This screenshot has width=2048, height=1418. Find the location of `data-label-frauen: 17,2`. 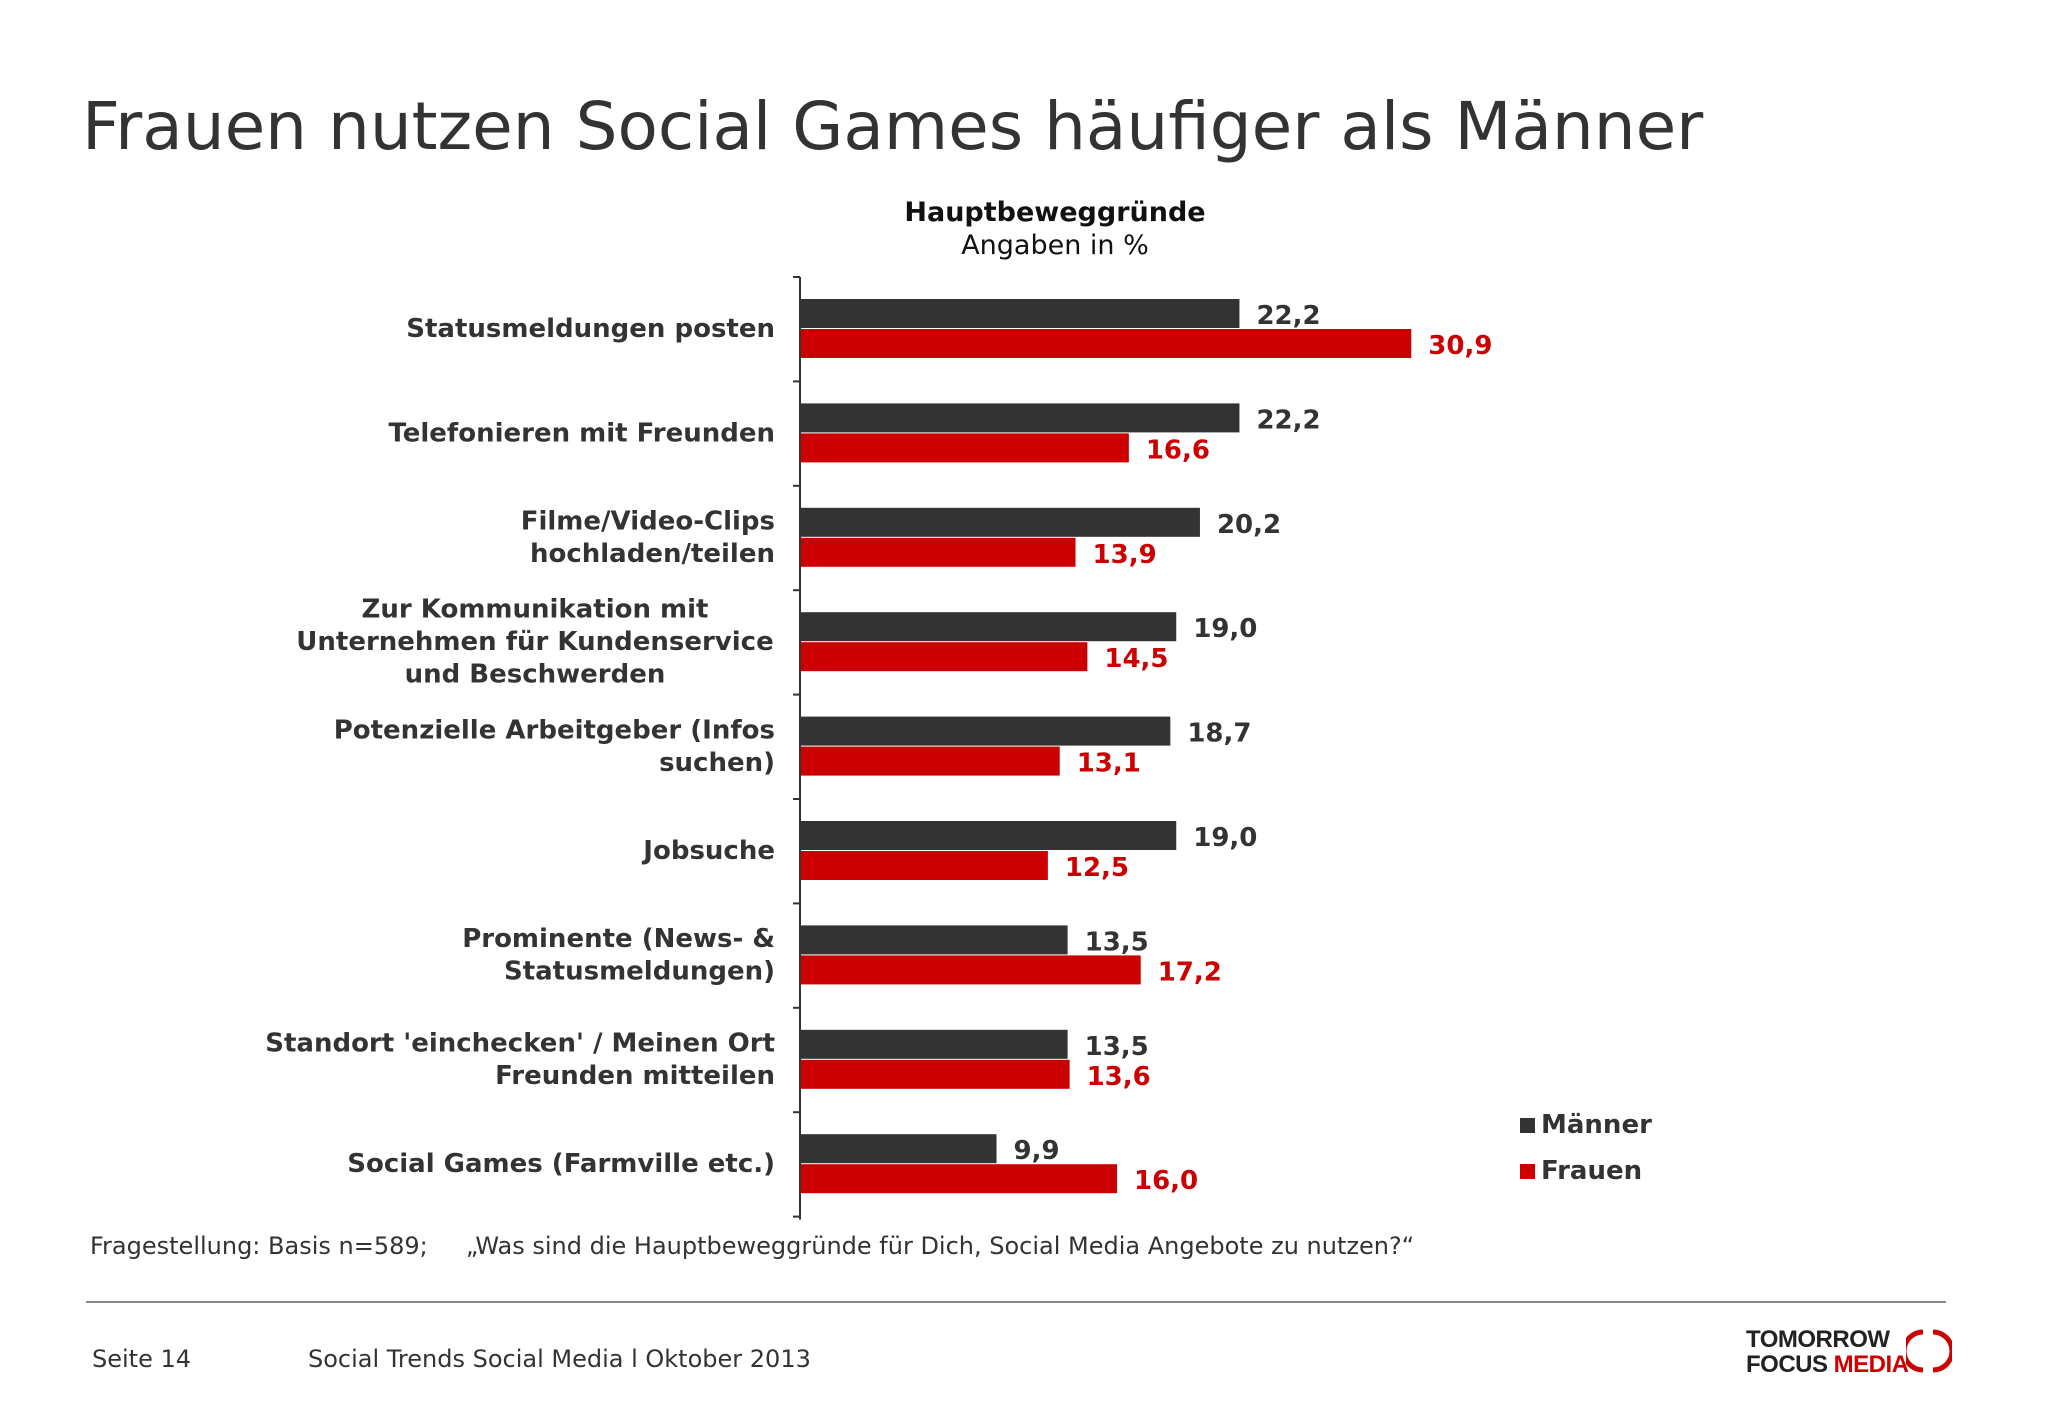

data-label-frauen: 17,2 is located at coordinates (1190, 972).